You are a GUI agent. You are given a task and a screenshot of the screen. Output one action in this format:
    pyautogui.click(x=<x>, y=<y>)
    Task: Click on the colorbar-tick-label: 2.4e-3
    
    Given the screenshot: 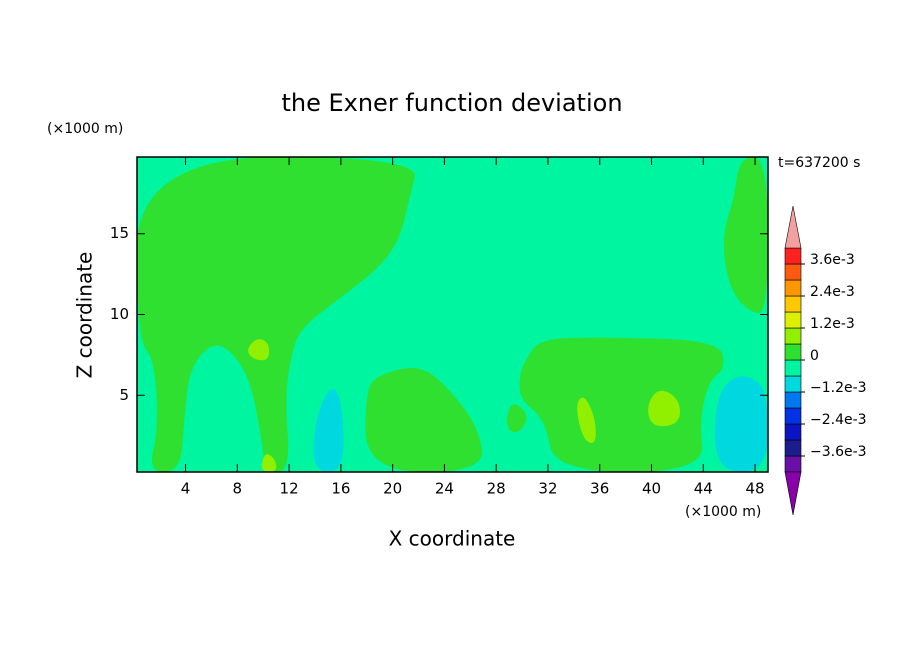 What is the action you would take?
    pyautogui.click(x=832, y=292)
    